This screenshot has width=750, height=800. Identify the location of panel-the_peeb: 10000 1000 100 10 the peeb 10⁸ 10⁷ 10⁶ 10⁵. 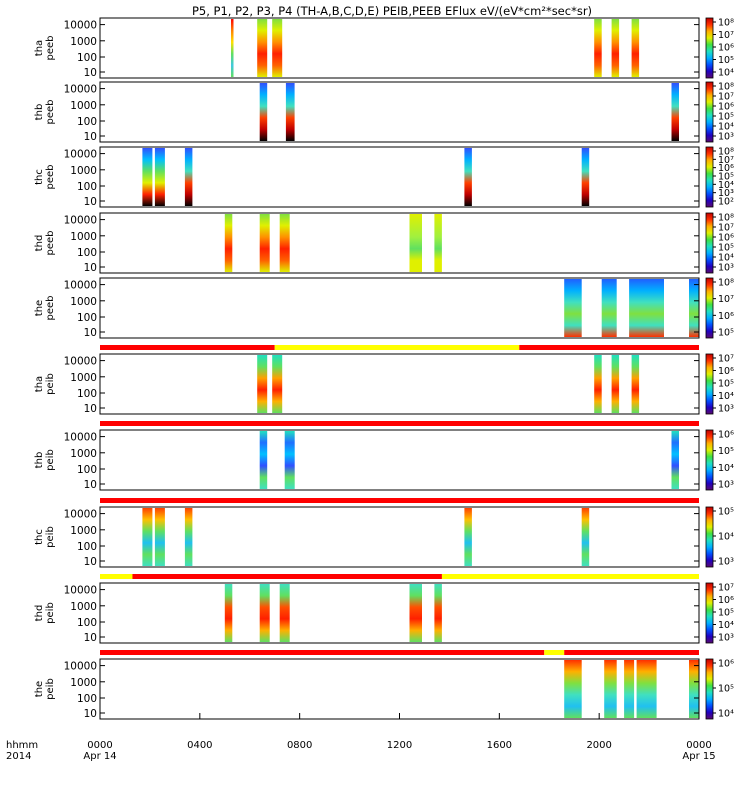
(384, 308).